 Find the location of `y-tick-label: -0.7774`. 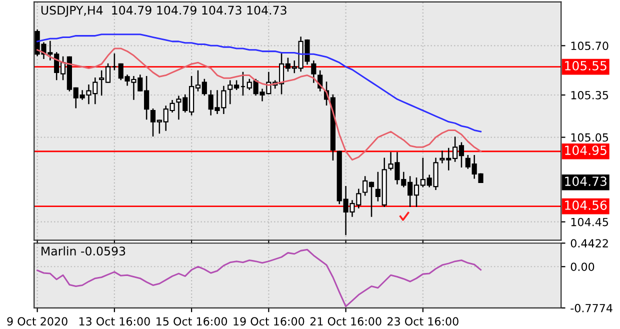

y-tick-label: -0.7774 is located at coordinates (591, 308).